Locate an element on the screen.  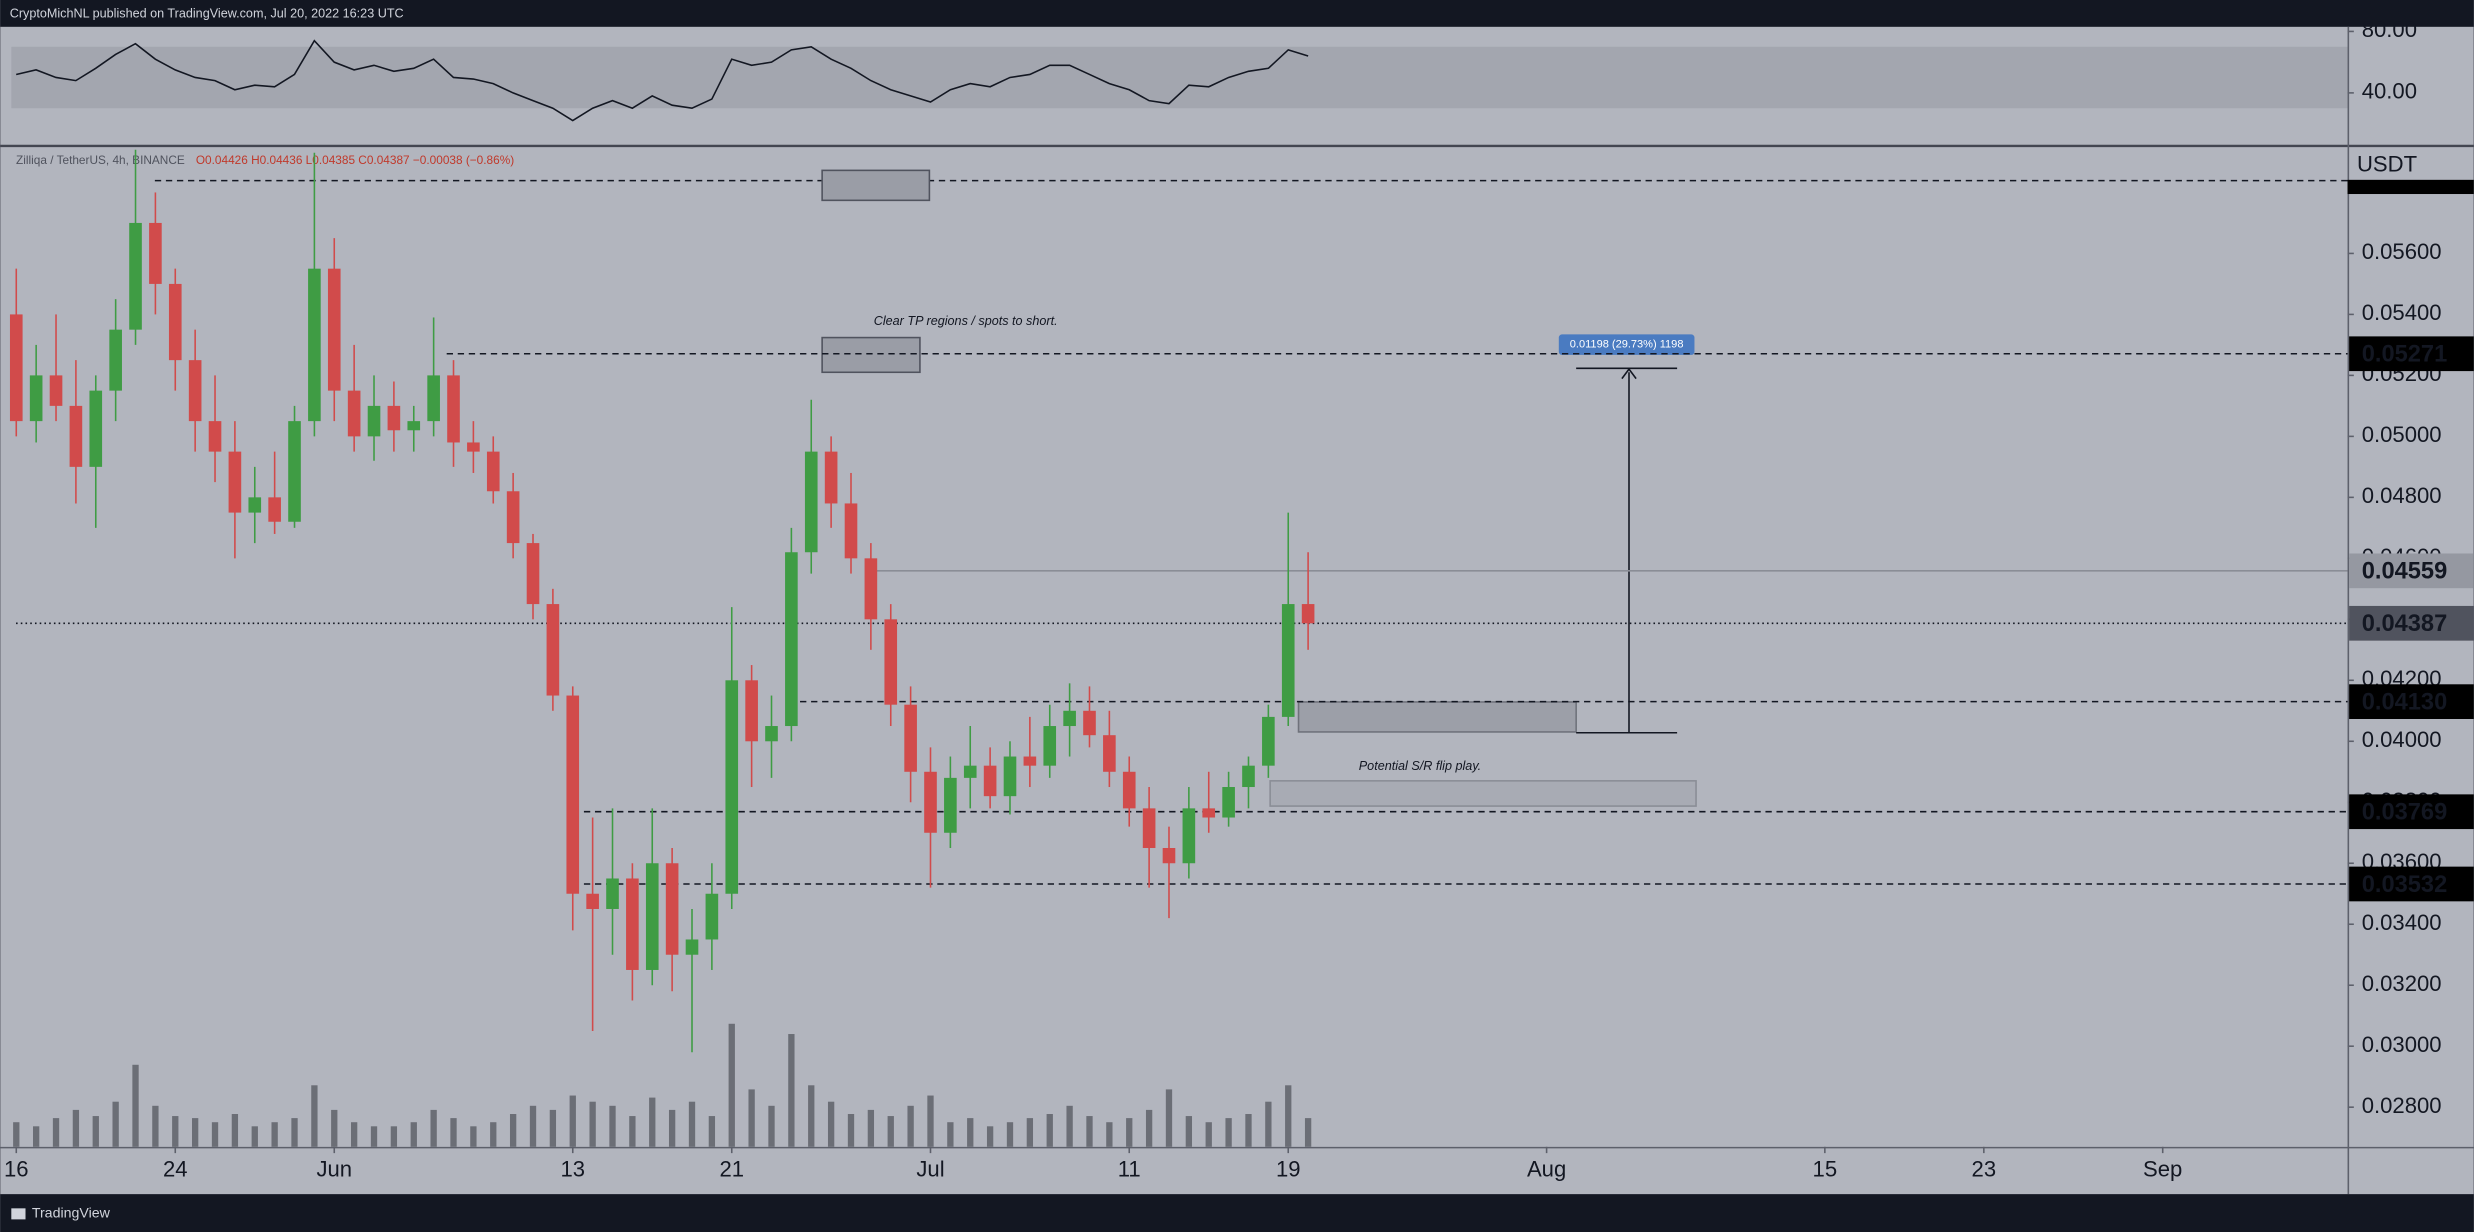
x-tick-label: 24 is located at coordinates (175, 1168).